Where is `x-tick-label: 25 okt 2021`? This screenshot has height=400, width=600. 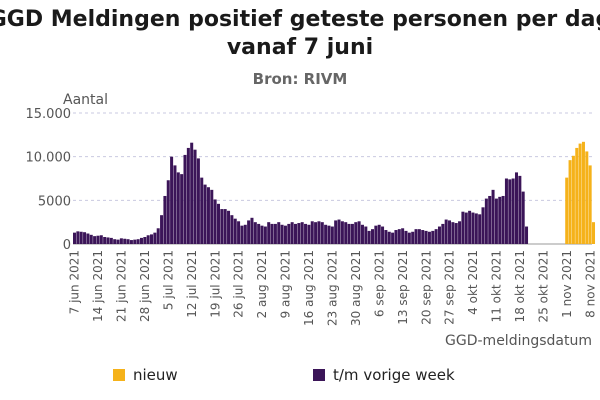
x-tick-label: 25 okt 2021 is located at coordinates (543, 286).